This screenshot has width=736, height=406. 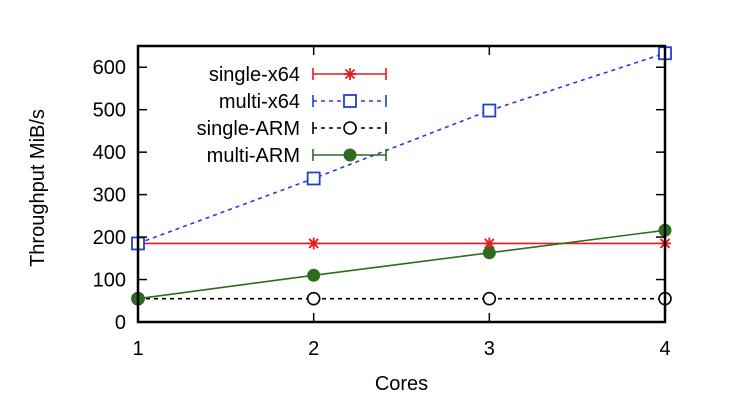 What do you see at coordinates (292, 115) in the screenshot?
I see `legend: single-x64 multi-x64 single-ARM multi-ARM` at bounding box center [292, 115].